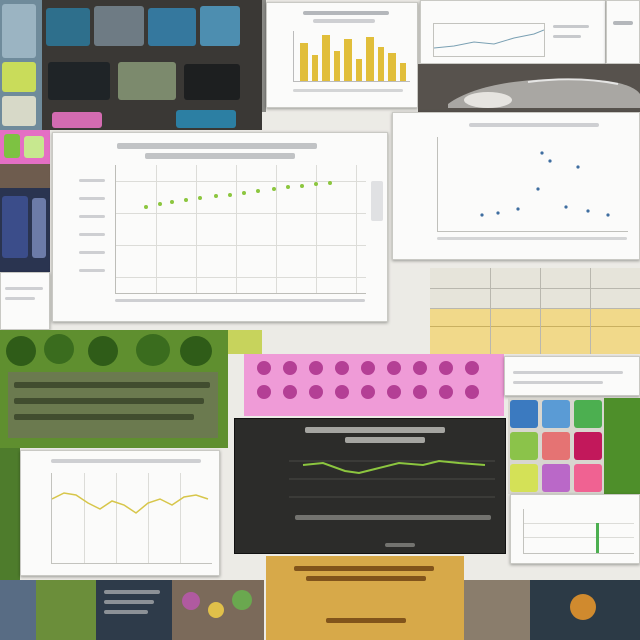 The image size is (640, 640). Describe the element at coordinates (218, 610) in the screenshot. I see `collage-tile-bottom-flowers` at that location.